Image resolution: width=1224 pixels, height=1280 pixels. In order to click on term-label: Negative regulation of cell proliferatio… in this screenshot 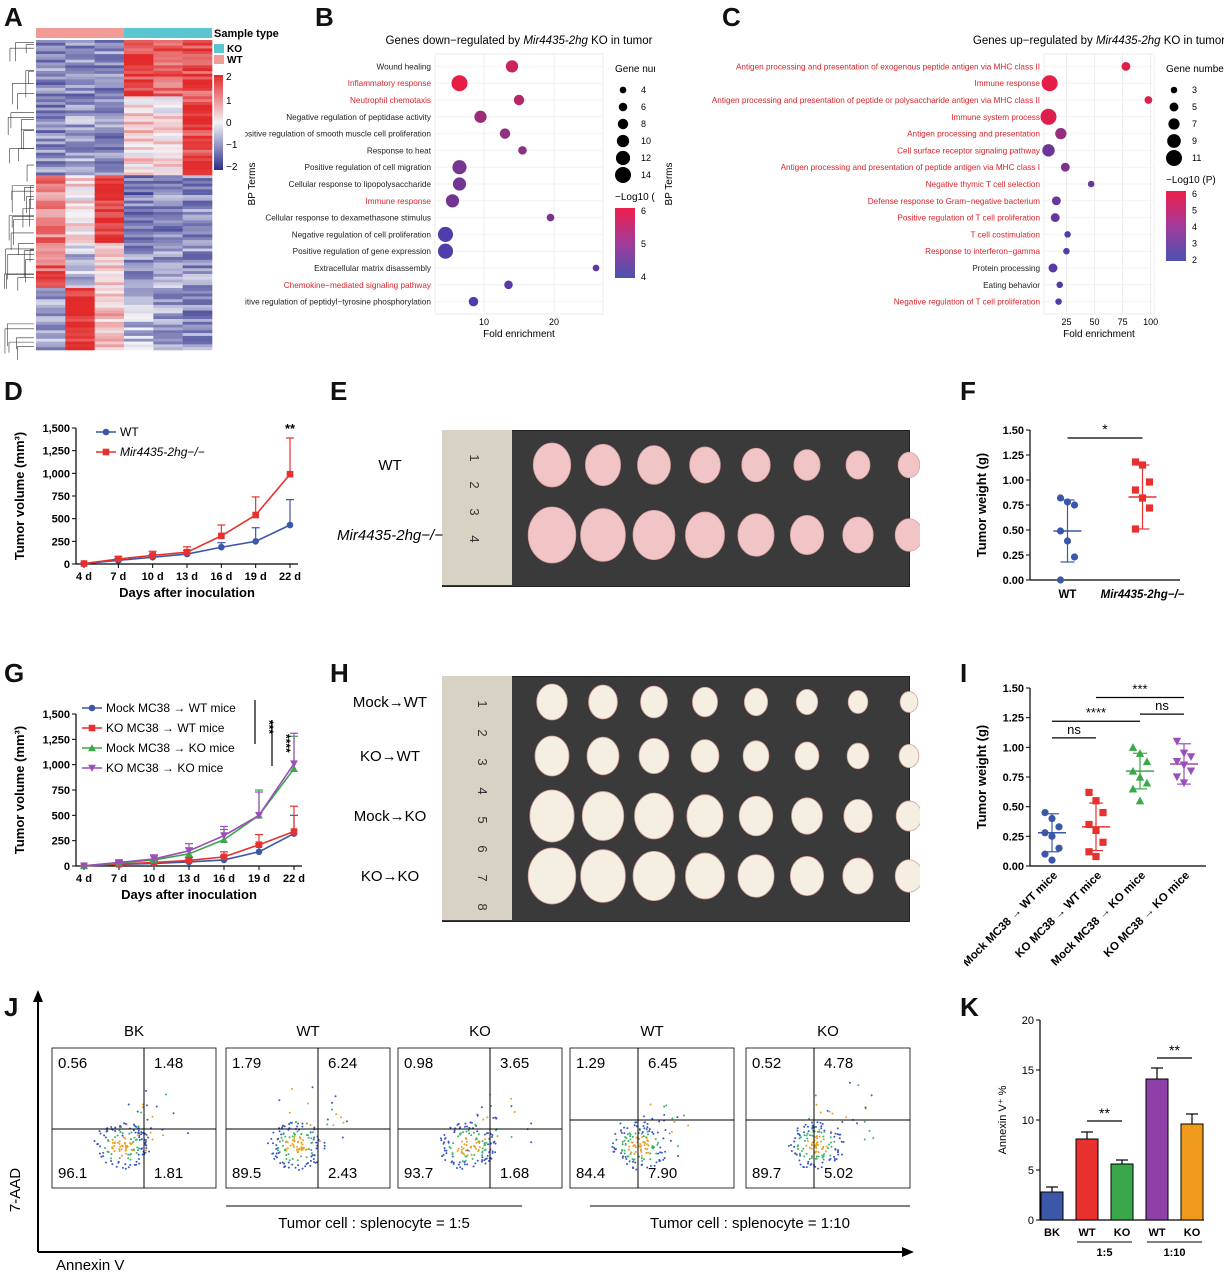, I will do `click(362, 234)`.